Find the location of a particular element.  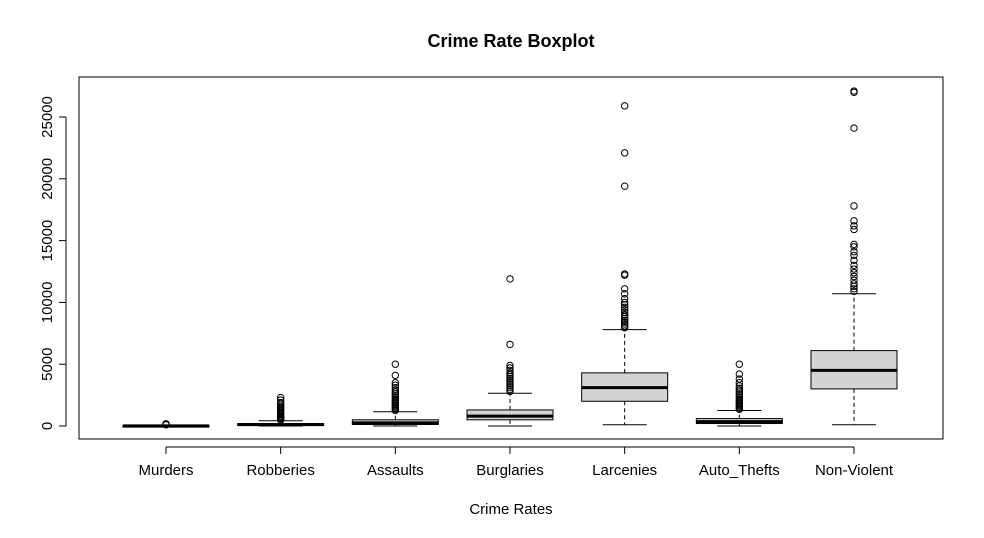

box-non-violent is located at coordinates (854, 256).